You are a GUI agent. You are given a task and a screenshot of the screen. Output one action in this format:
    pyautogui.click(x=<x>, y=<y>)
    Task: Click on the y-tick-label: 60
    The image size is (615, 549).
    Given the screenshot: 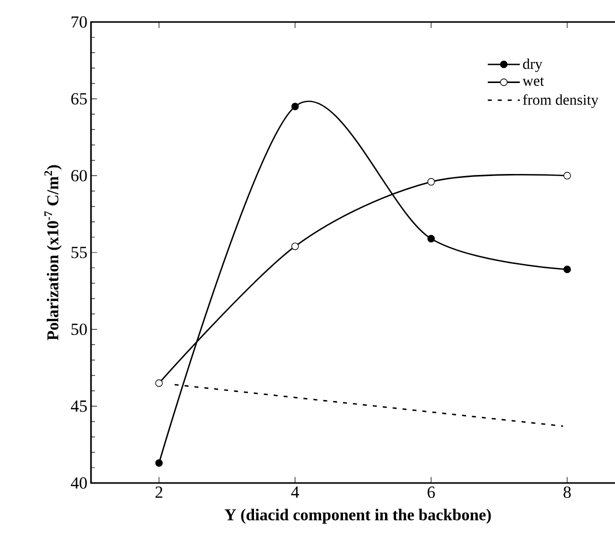 What is the action you would take?
    pyautogui.click(x=79, y=176)
    